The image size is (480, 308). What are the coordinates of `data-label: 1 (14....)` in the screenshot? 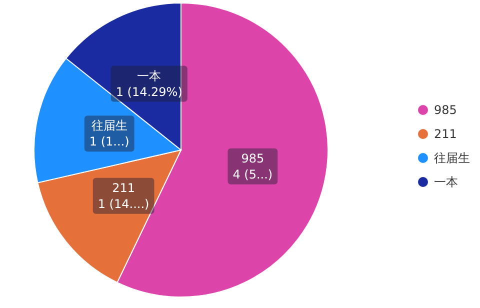 It's located at (124, 203).